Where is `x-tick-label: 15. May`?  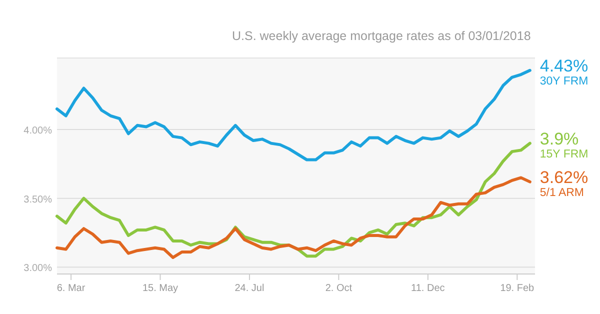
x-tick-label: 15. May is located at coordinates (160, 288).